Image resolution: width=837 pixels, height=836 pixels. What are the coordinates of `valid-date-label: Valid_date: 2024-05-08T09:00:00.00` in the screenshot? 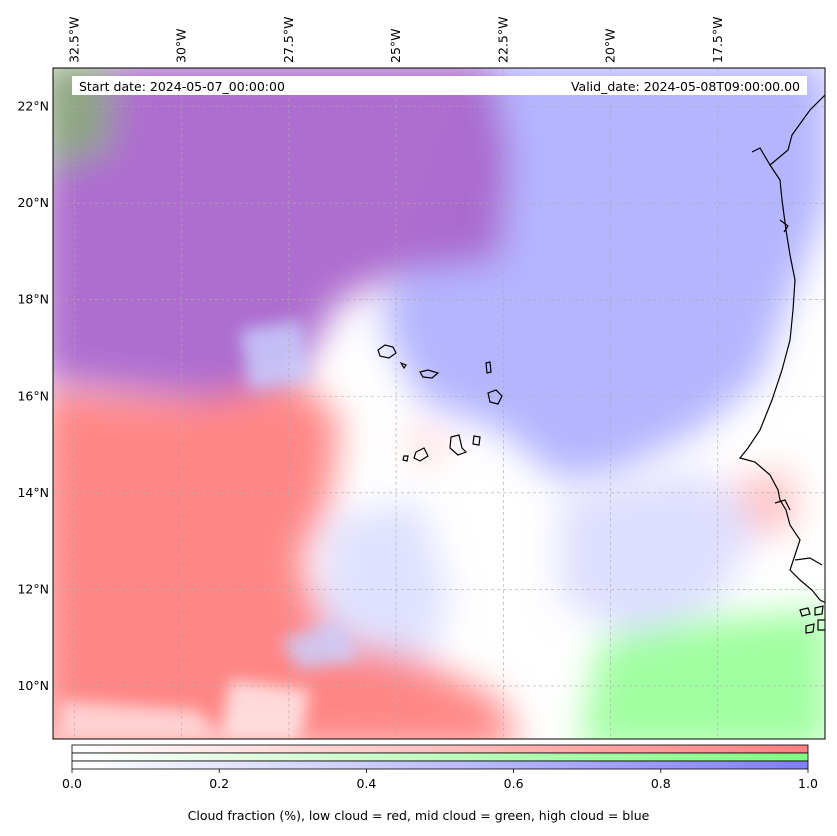 It's located at (685, 86).